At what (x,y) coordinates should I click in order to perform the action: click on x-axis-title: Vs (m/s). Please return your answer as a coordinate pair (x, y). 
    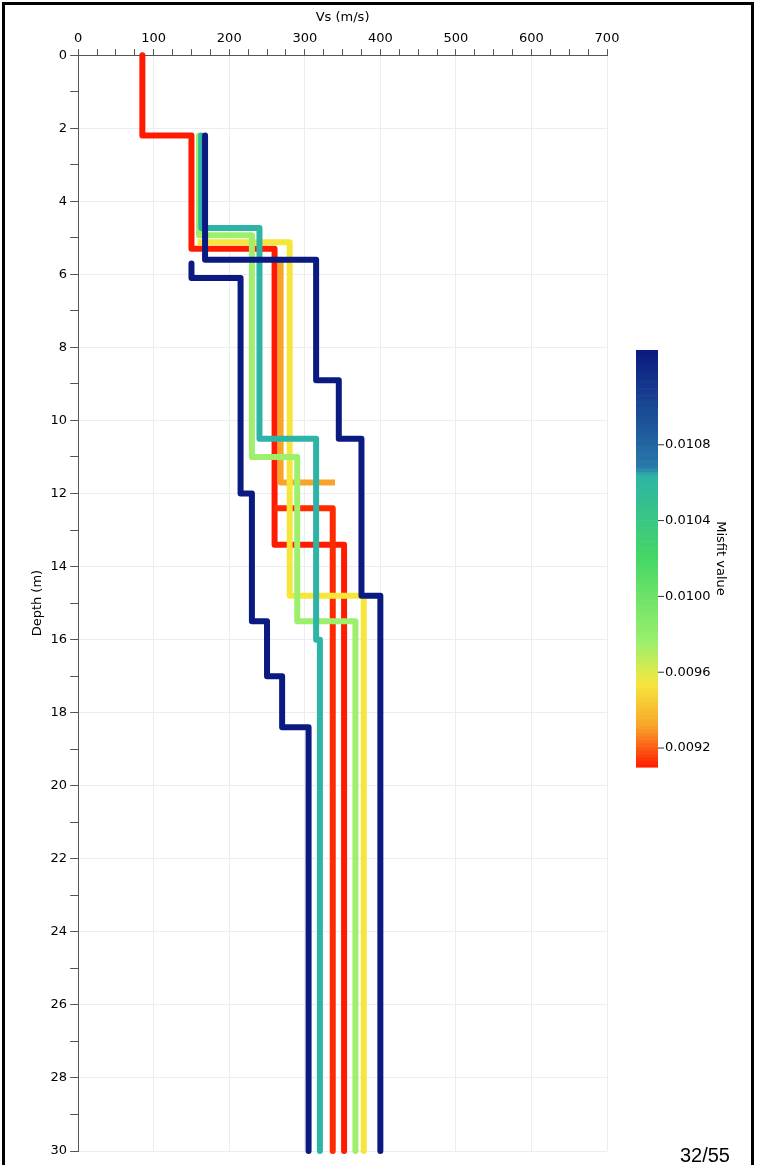
    Looking at the image, I should click on (342, 17).